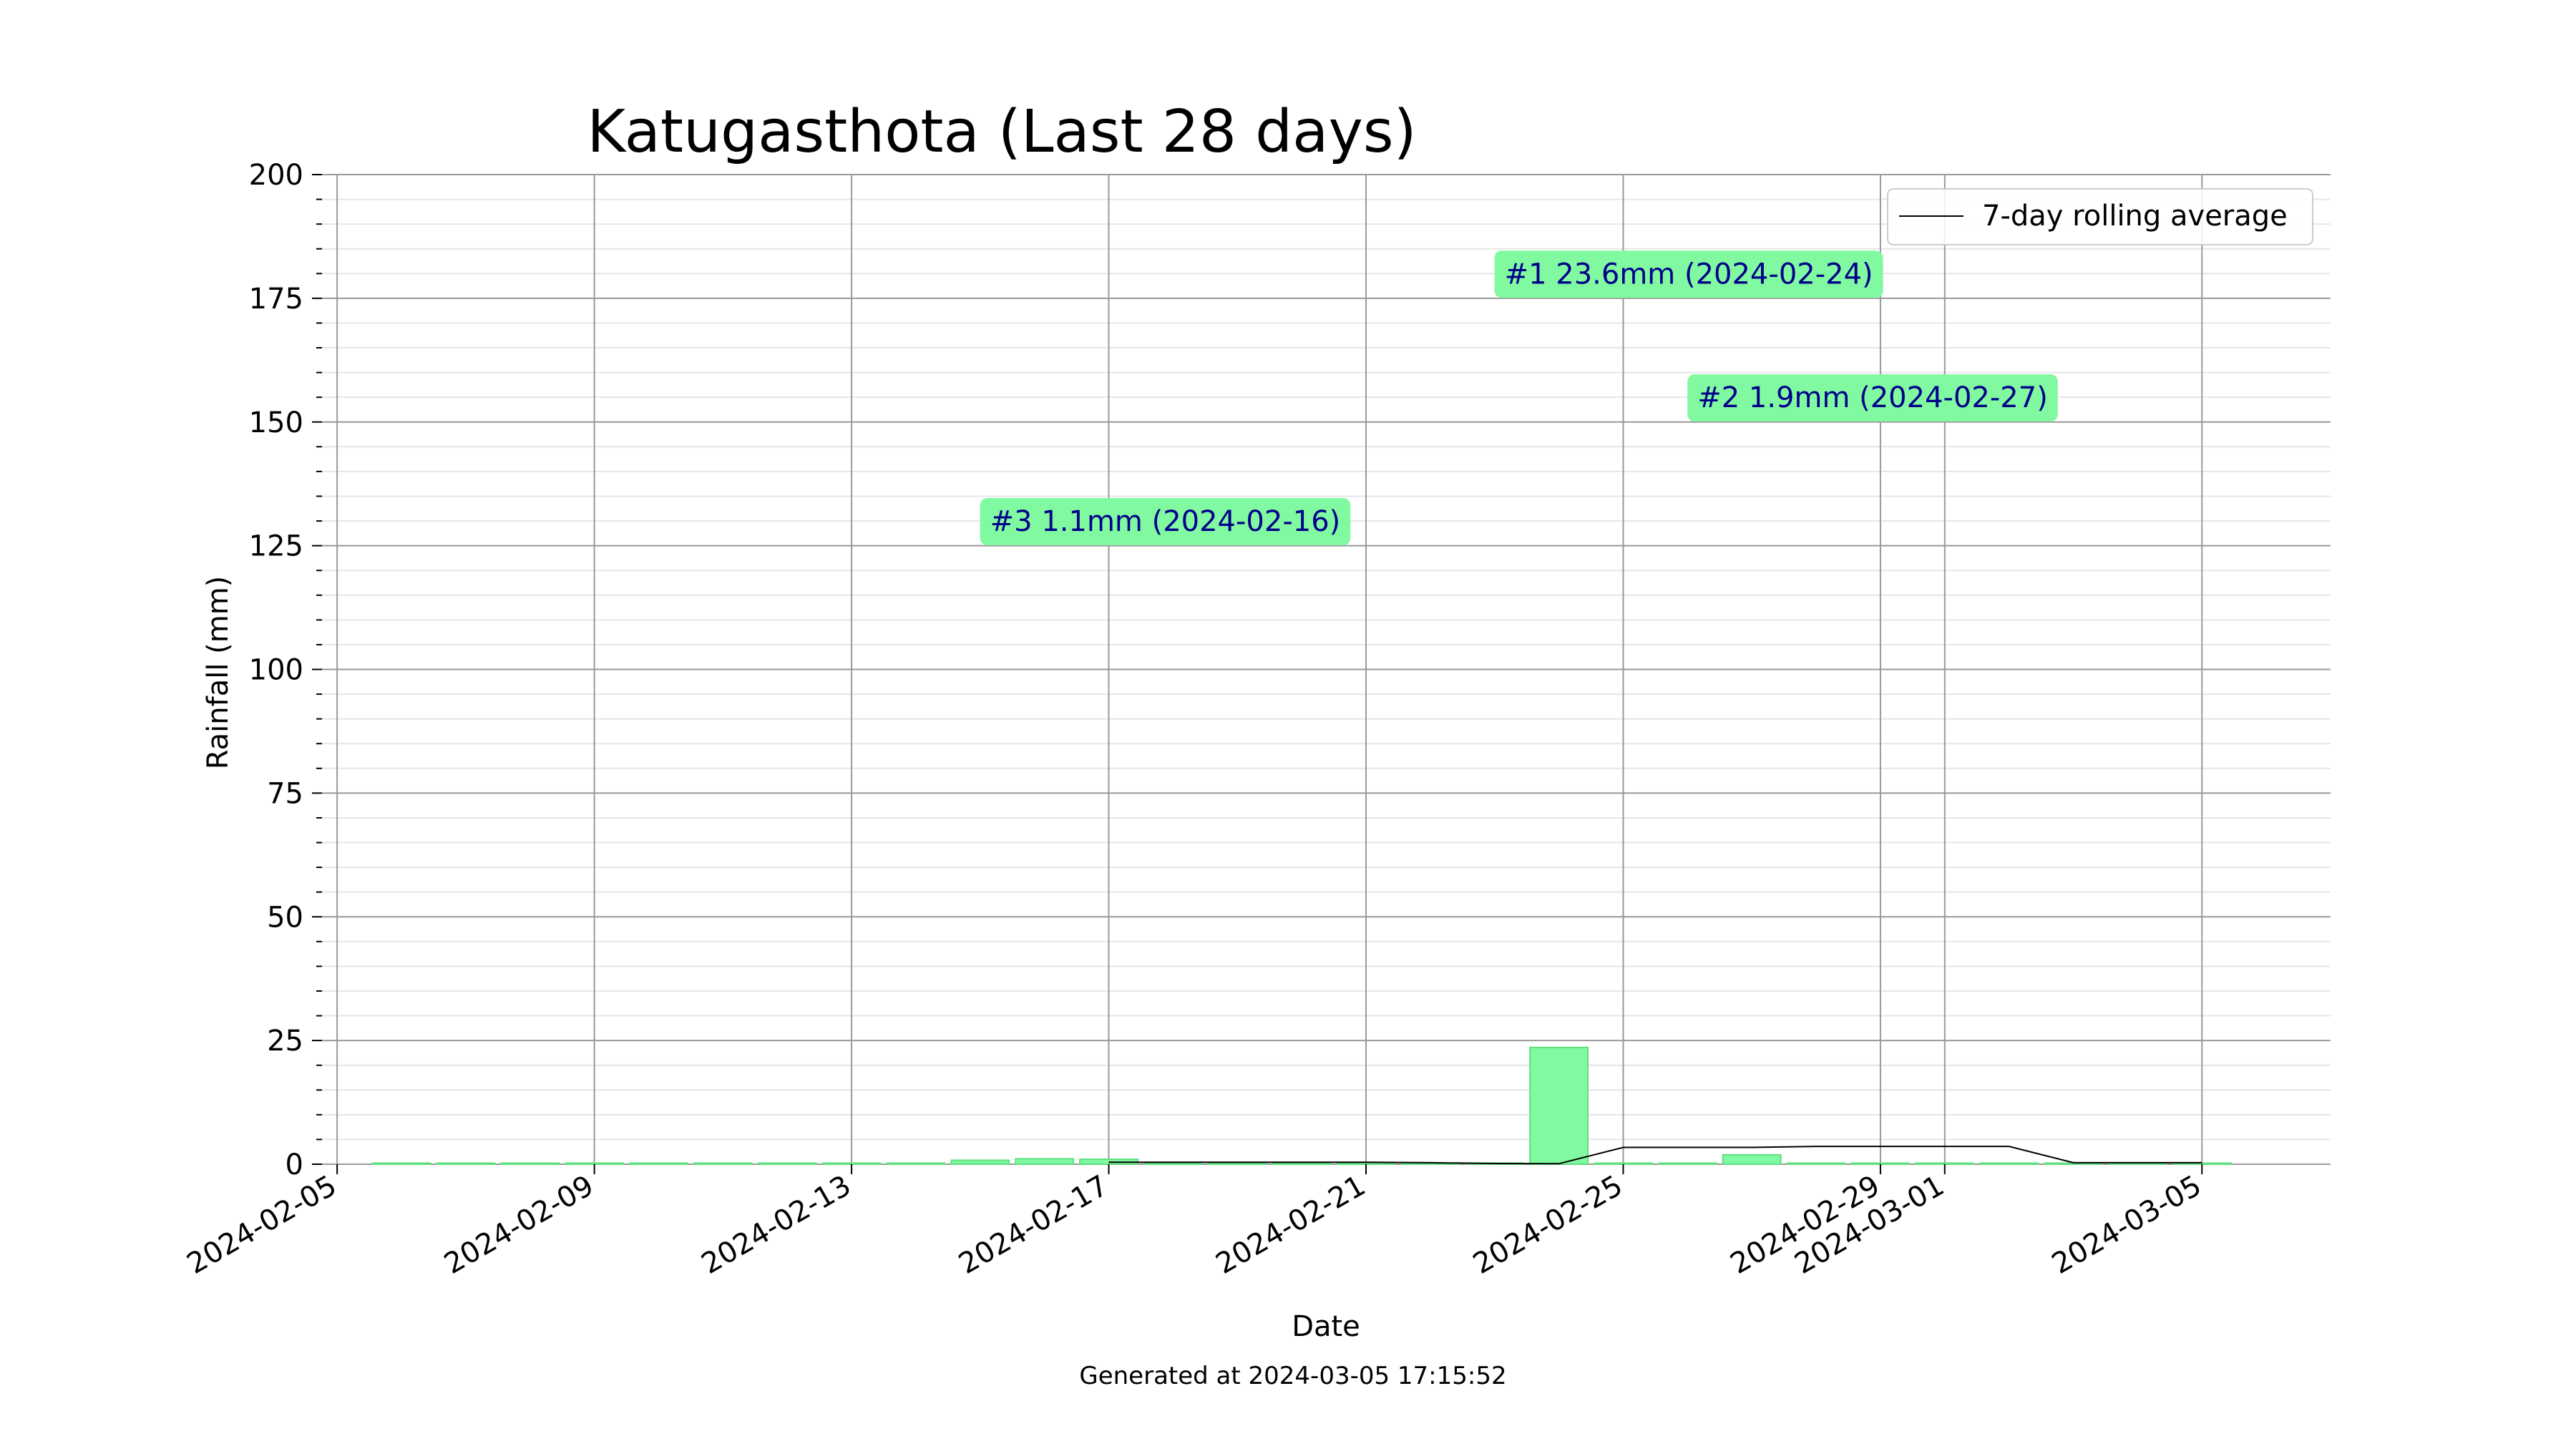  What do you see at coordinates (2126, 1225) in the screenshot?
I see `x-tick-label: 2024-03-05` at bounding box center [2126, 1225].